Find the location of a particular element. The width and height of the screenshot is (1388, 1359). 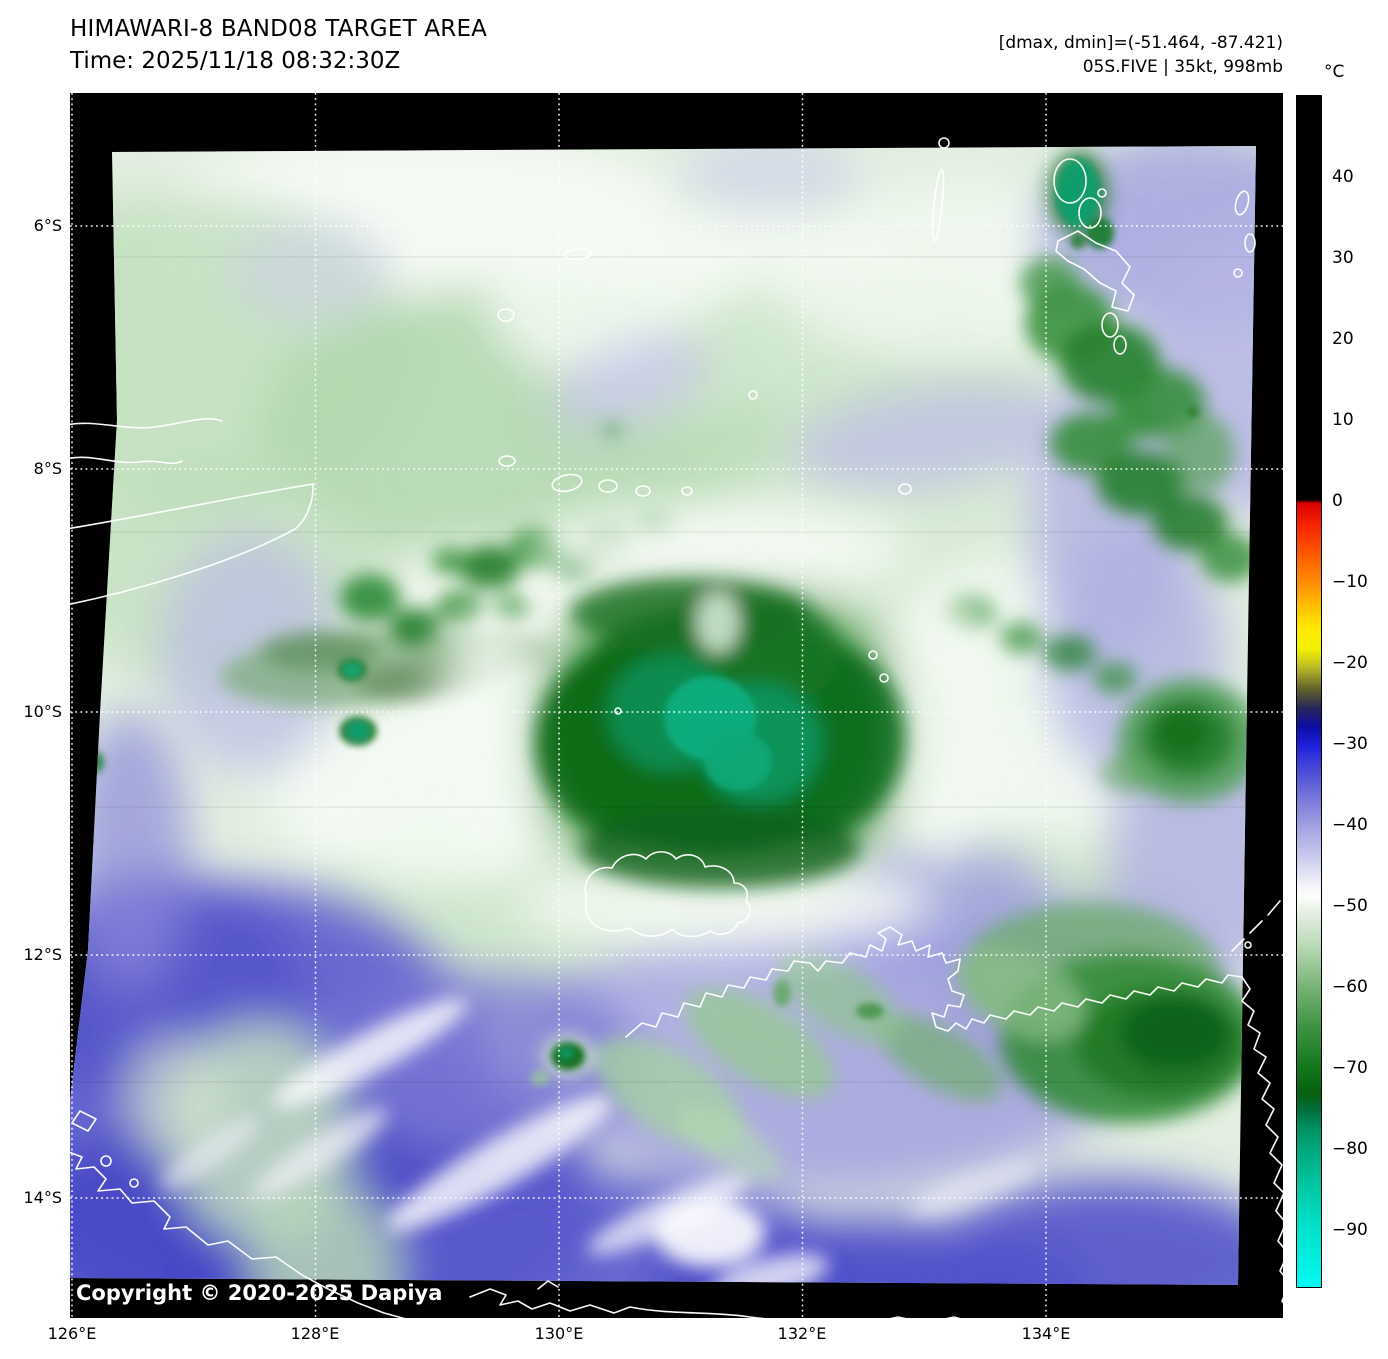

lon-label-134e: 134°E is located at coordinates (1046, 1333).